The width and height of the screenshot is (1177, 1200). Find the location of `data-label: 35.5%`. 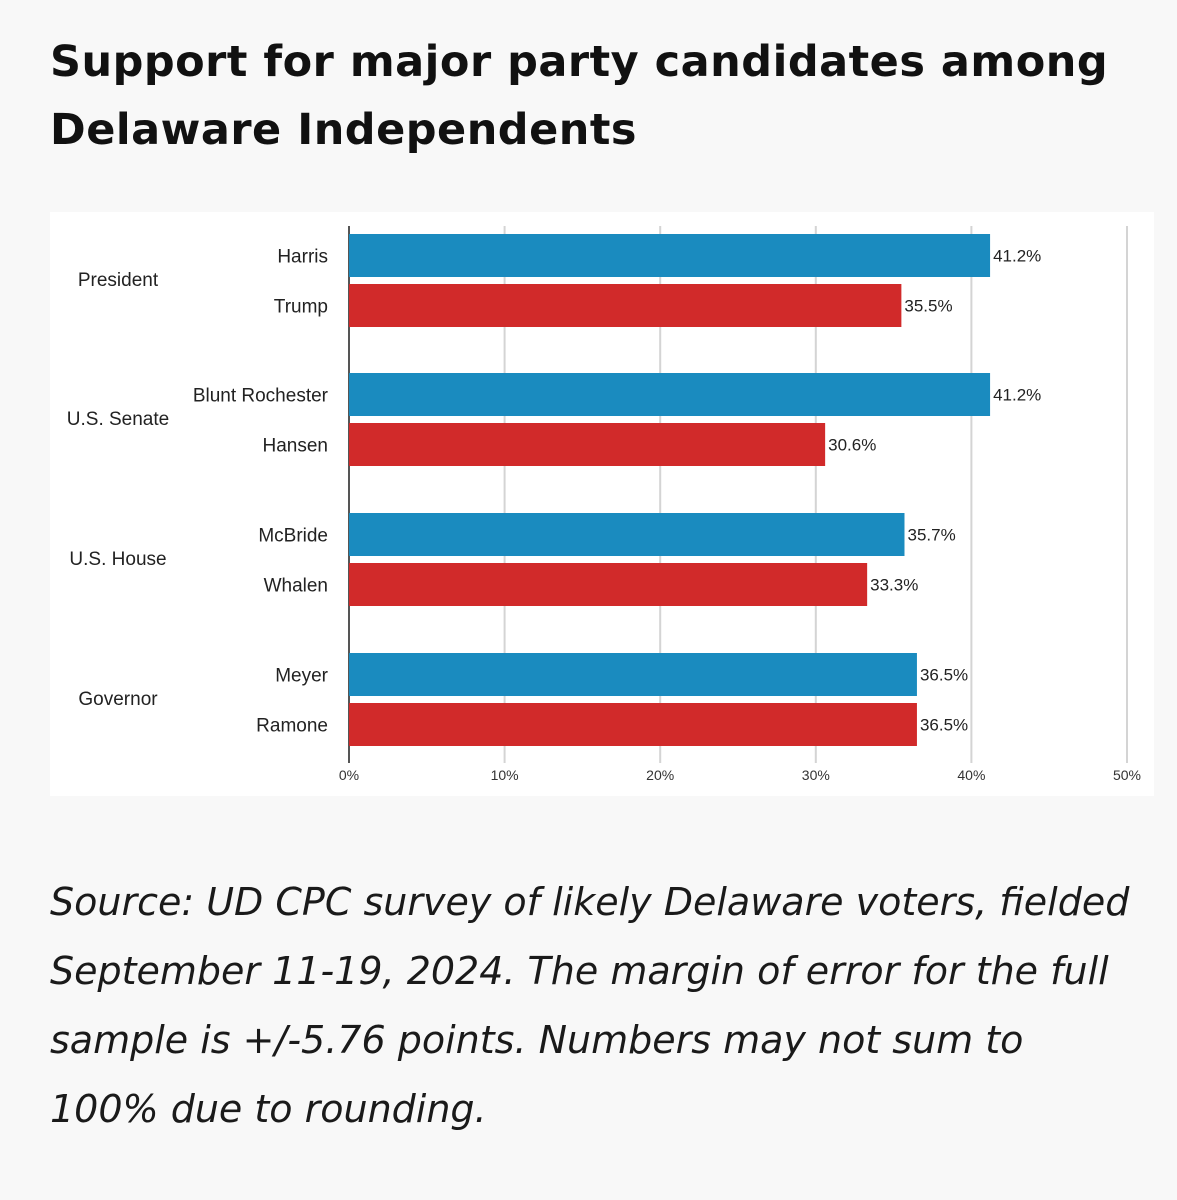

data-label: 35.5% is located at coordinates (928, 306).